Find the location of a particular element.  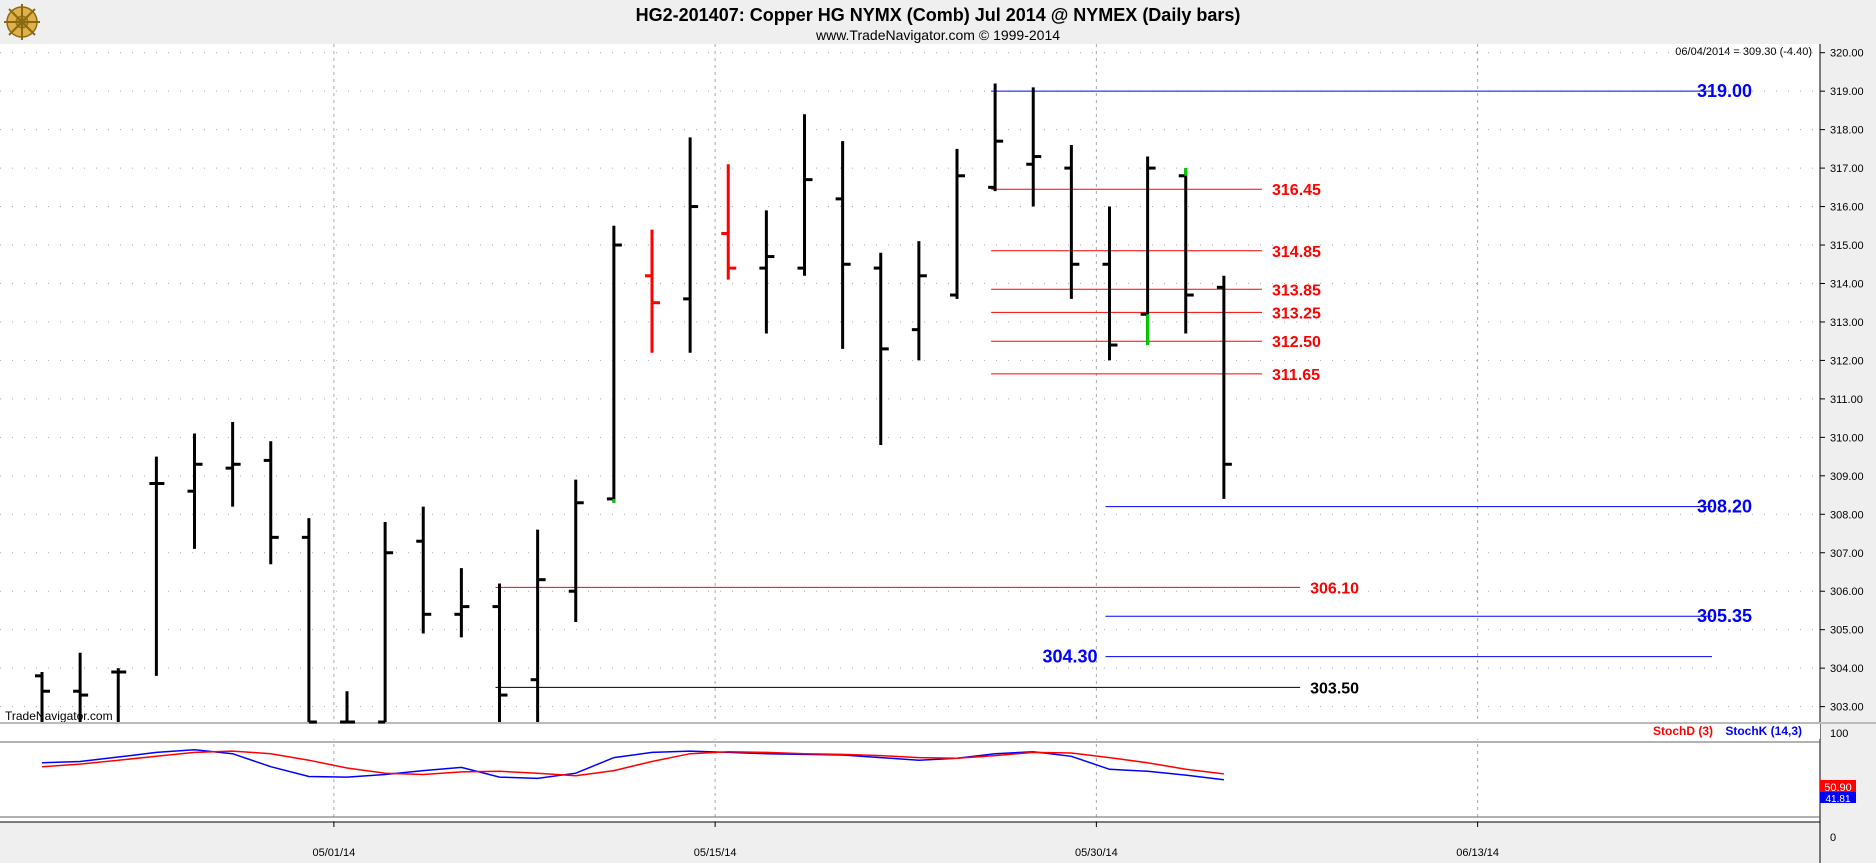

level-label: 305.35 is located at coordinates (1724, 616).